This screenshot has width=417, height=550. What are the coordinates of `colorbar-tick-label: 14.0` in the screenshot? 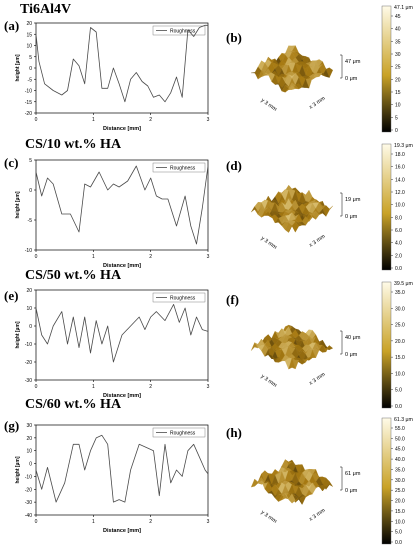 It's located at (400, 180).